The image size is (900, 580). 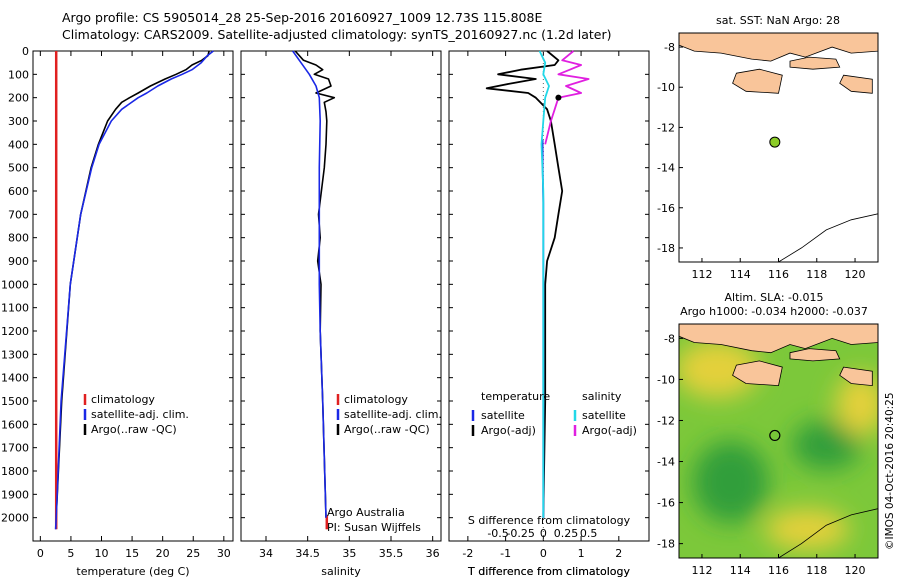 I want to click on data-marker-point, so click(x=558, y=97).